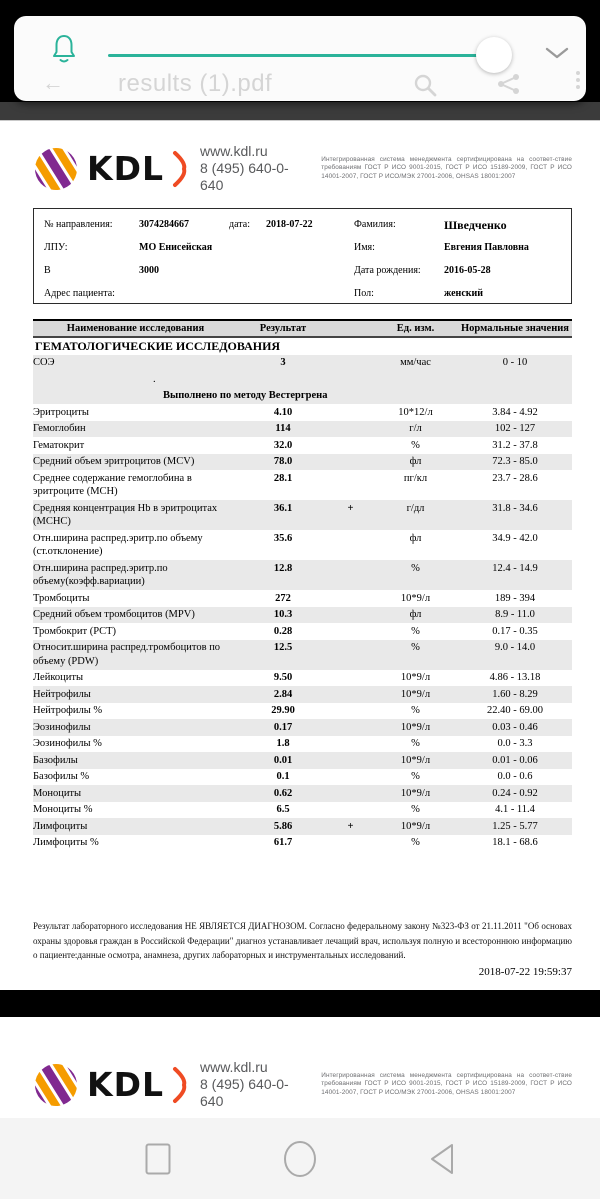 Image resolution: width=600 pixels, height=1199 pixels. Describe the element at coordinates (300, 1003) in the screenshot. I see `page-separator` at that location.